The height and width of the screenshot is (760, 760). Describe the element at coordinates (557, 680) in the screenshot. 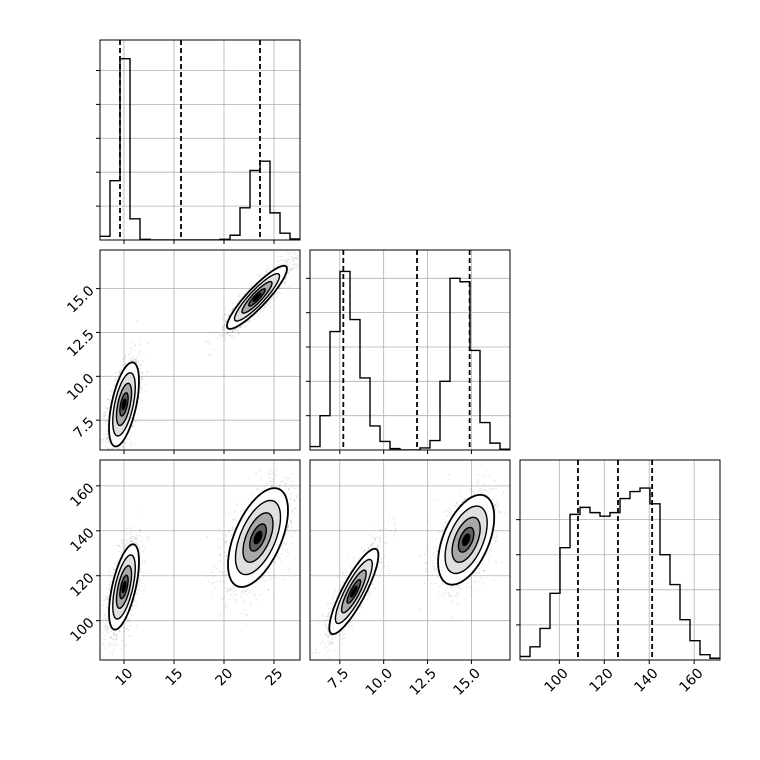

I see `x-tick-label: 100` at that location.